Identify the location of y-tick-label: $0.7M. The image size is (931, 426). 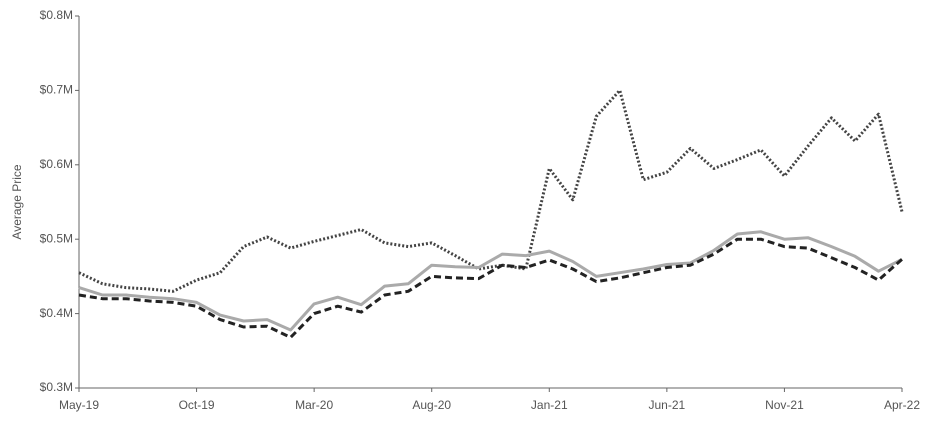
(56, 90).